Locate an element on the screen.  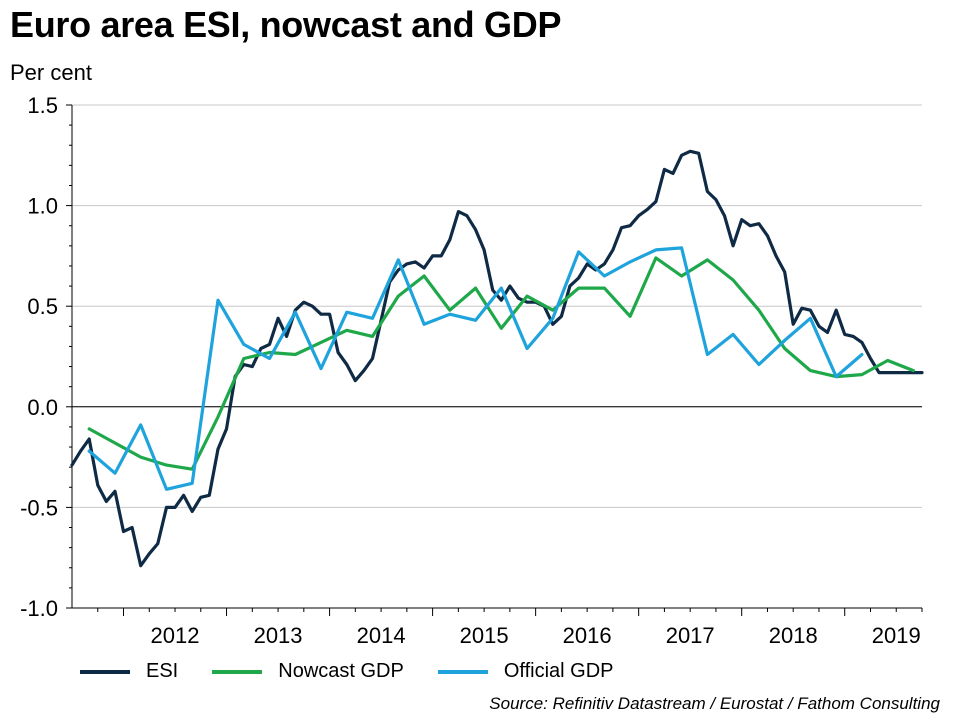
x-tick-label: 2015 is located at coordinates (484, 635).